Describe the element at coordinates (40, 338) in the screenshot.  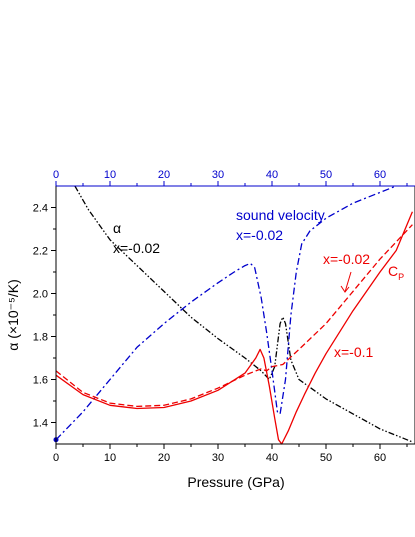
I see `y-tick-label: 1.8` at that location.